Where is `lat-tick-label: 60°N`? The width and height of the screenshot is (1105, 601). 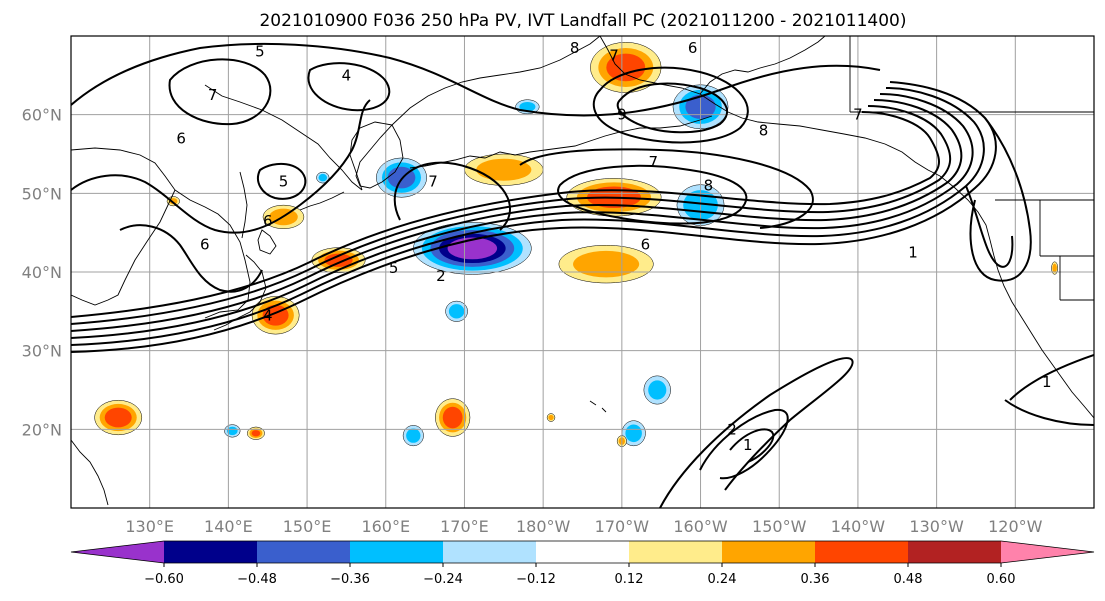
lat-tick-label: 60°N is located at coordinates (42, 115).